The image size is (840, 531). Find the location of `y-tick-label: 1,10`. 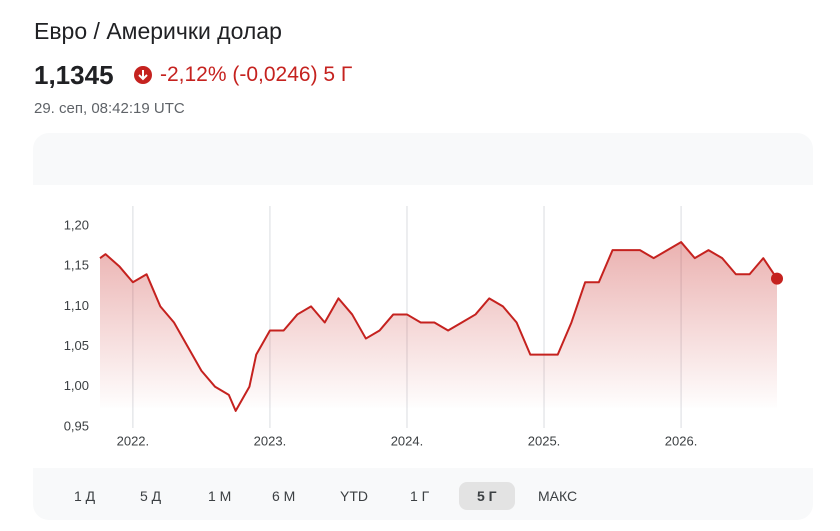

y-tick-label: 1,10 is located at coordinates (76, 305).